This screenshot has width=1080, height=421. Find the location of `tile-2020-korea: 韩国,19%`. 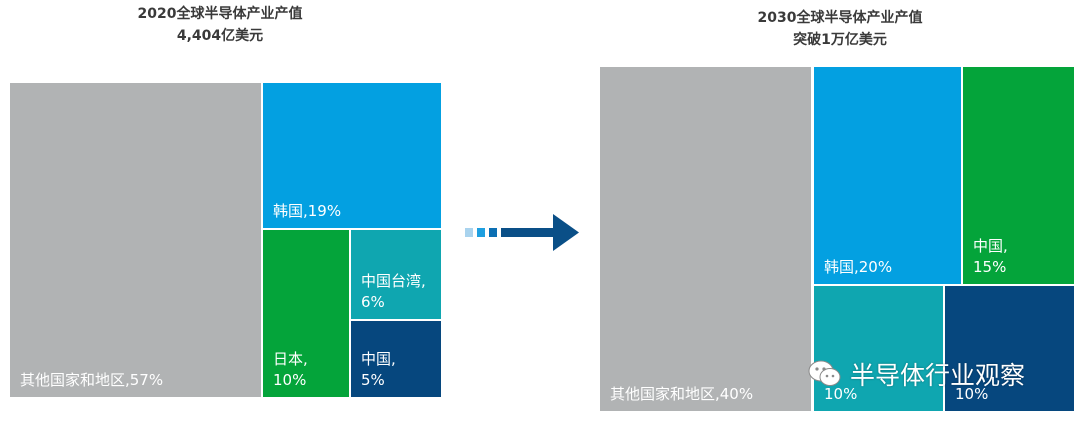

tile-2020-korea: 韩国,19% is located at coordinates (352, 155).